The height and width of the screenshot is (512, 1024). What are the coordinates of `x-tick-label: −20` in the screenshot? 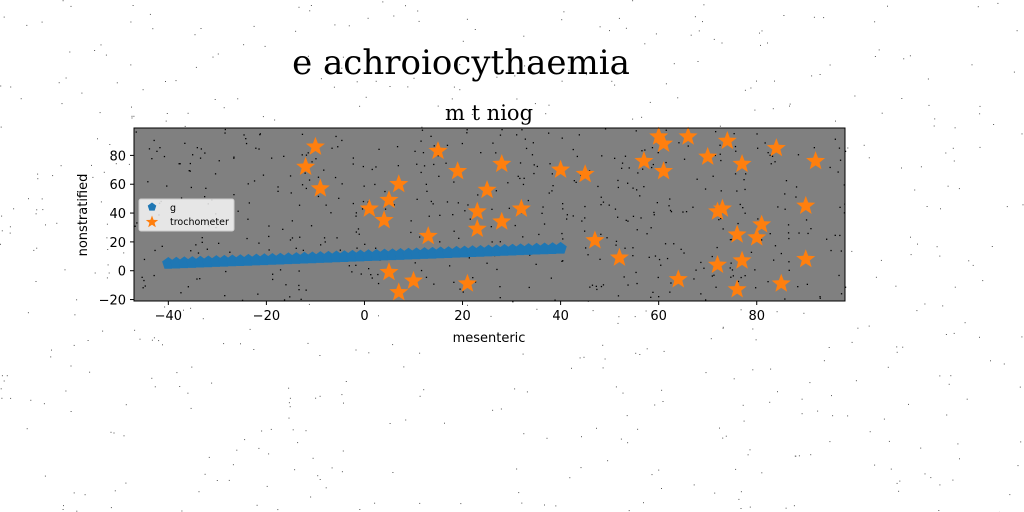 It's located at (266, 316).